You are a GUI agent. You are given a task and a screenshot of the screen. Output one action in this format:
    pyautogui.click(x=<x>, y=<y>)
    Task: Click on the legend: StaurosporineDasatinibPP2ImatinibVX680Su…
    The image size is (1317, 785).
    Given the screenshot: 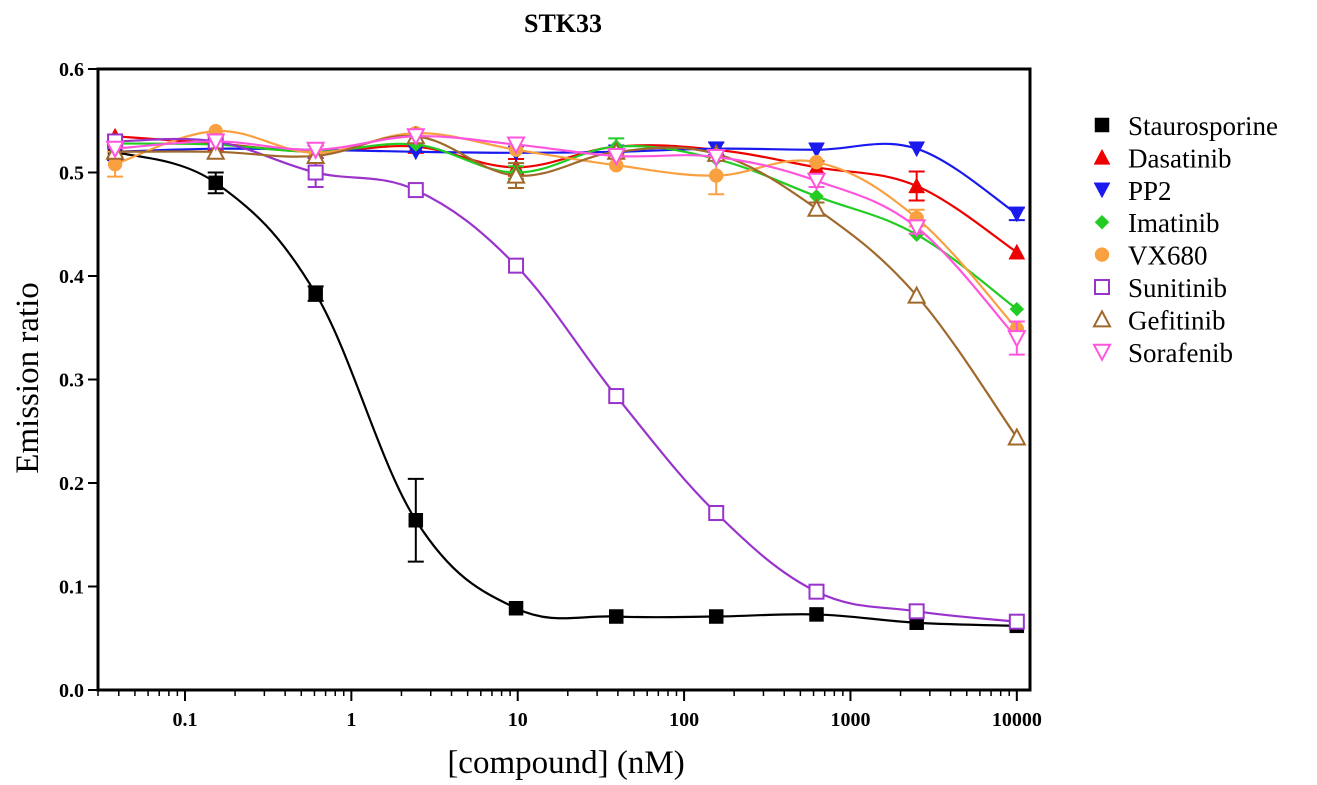 What is the action you would take?
    pyautogui.click(x=1185, y=239)
    